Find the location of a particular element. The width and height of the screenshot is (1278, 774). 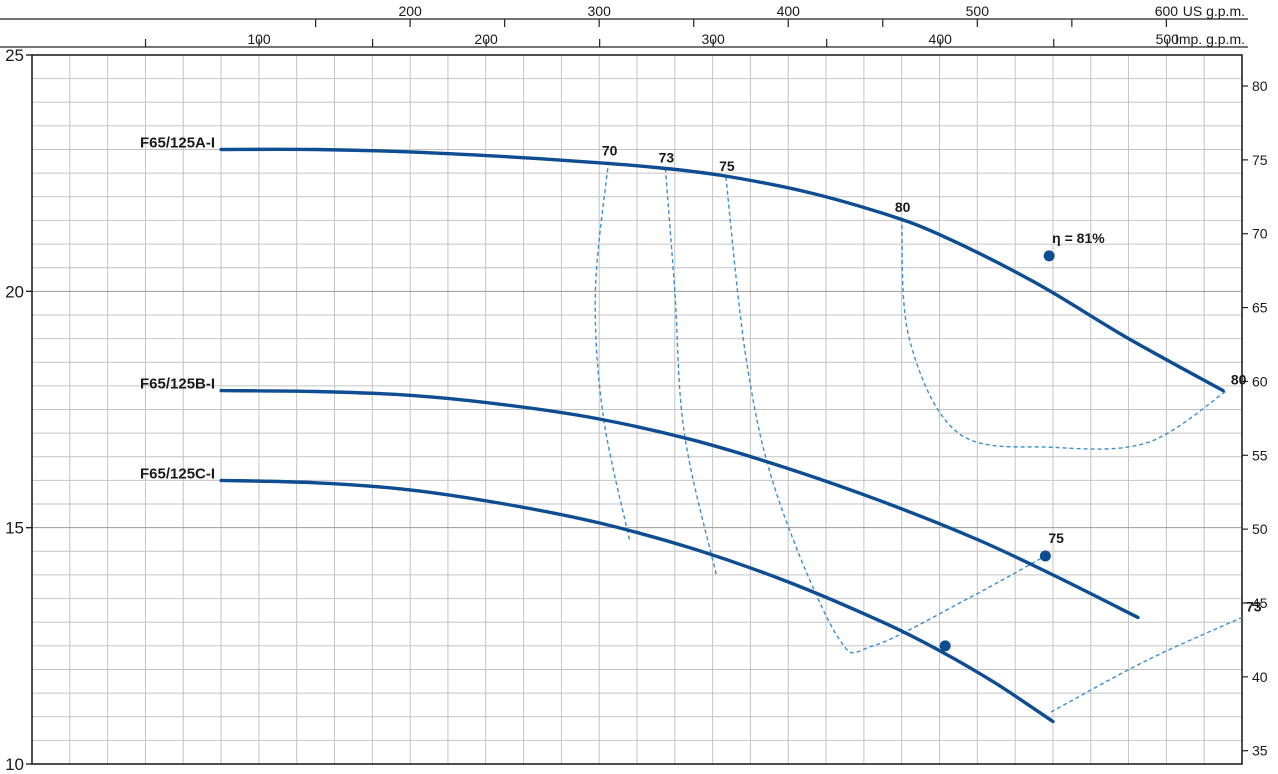

us-gpm-tick-label: 500 is located at coordinates (978, 11).